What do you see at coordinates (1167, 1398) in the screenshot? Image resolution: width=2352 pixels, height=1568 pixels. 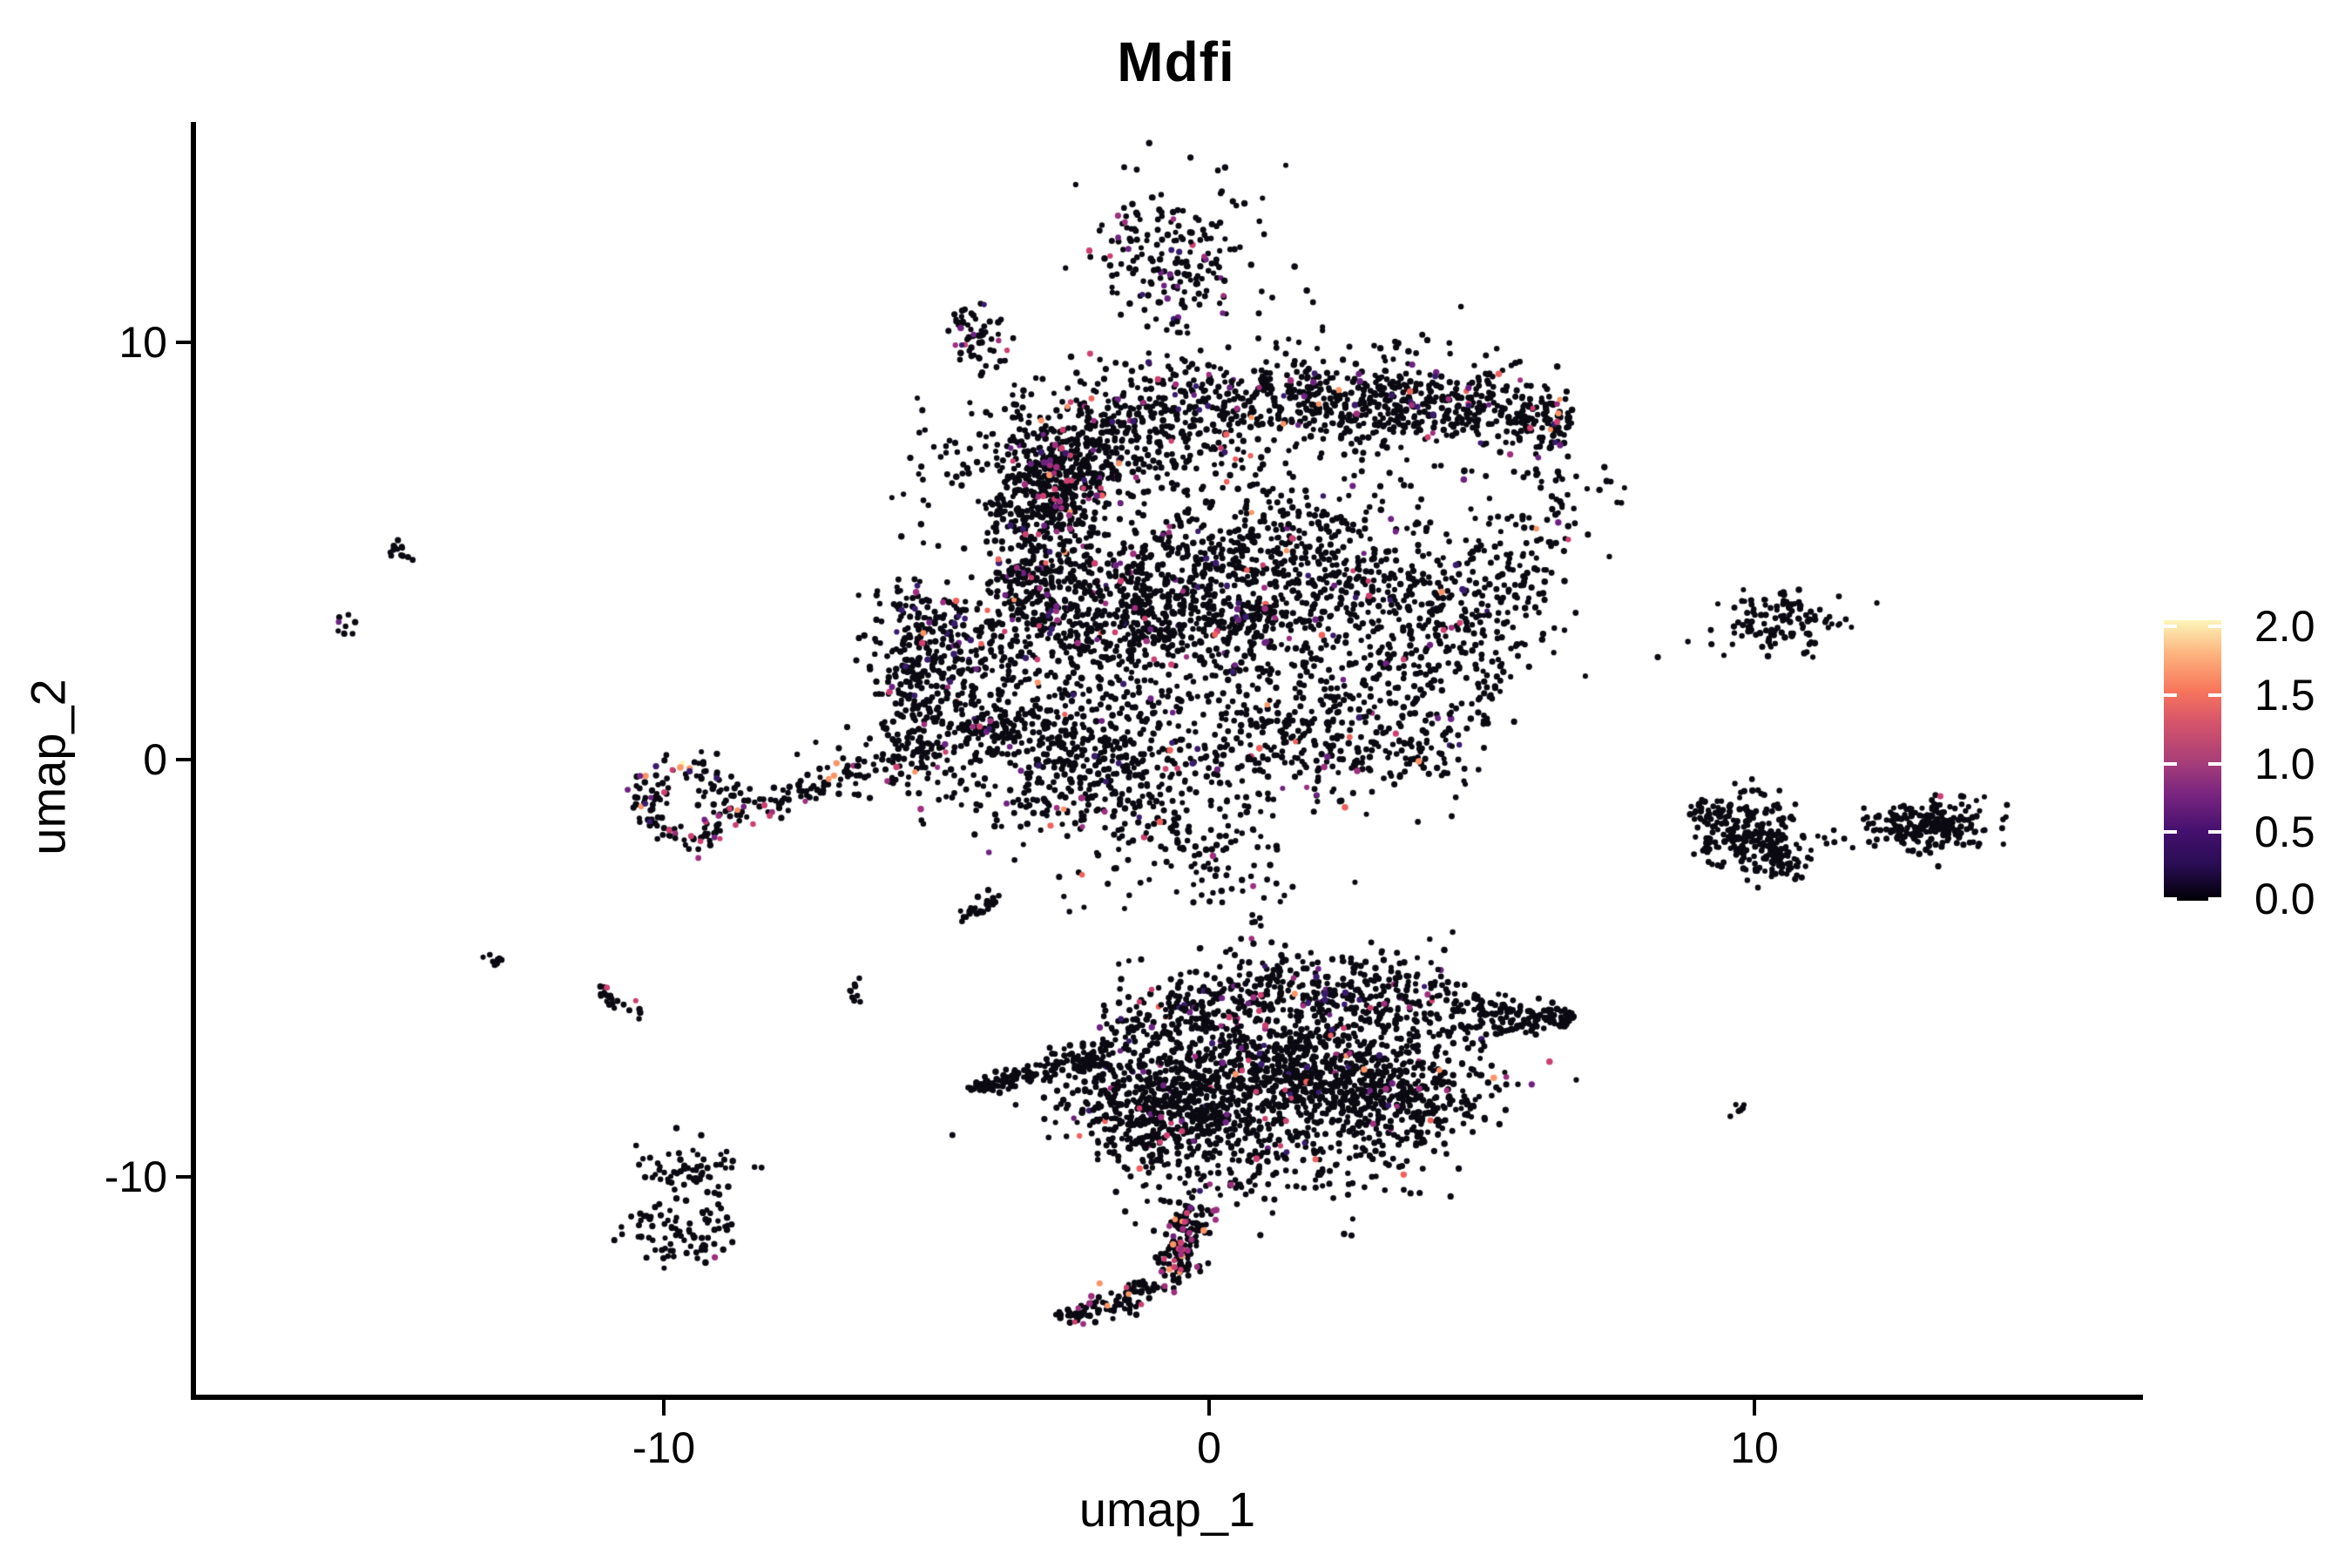 I see `x-axis-line` at bounding box center [1167, 1398].